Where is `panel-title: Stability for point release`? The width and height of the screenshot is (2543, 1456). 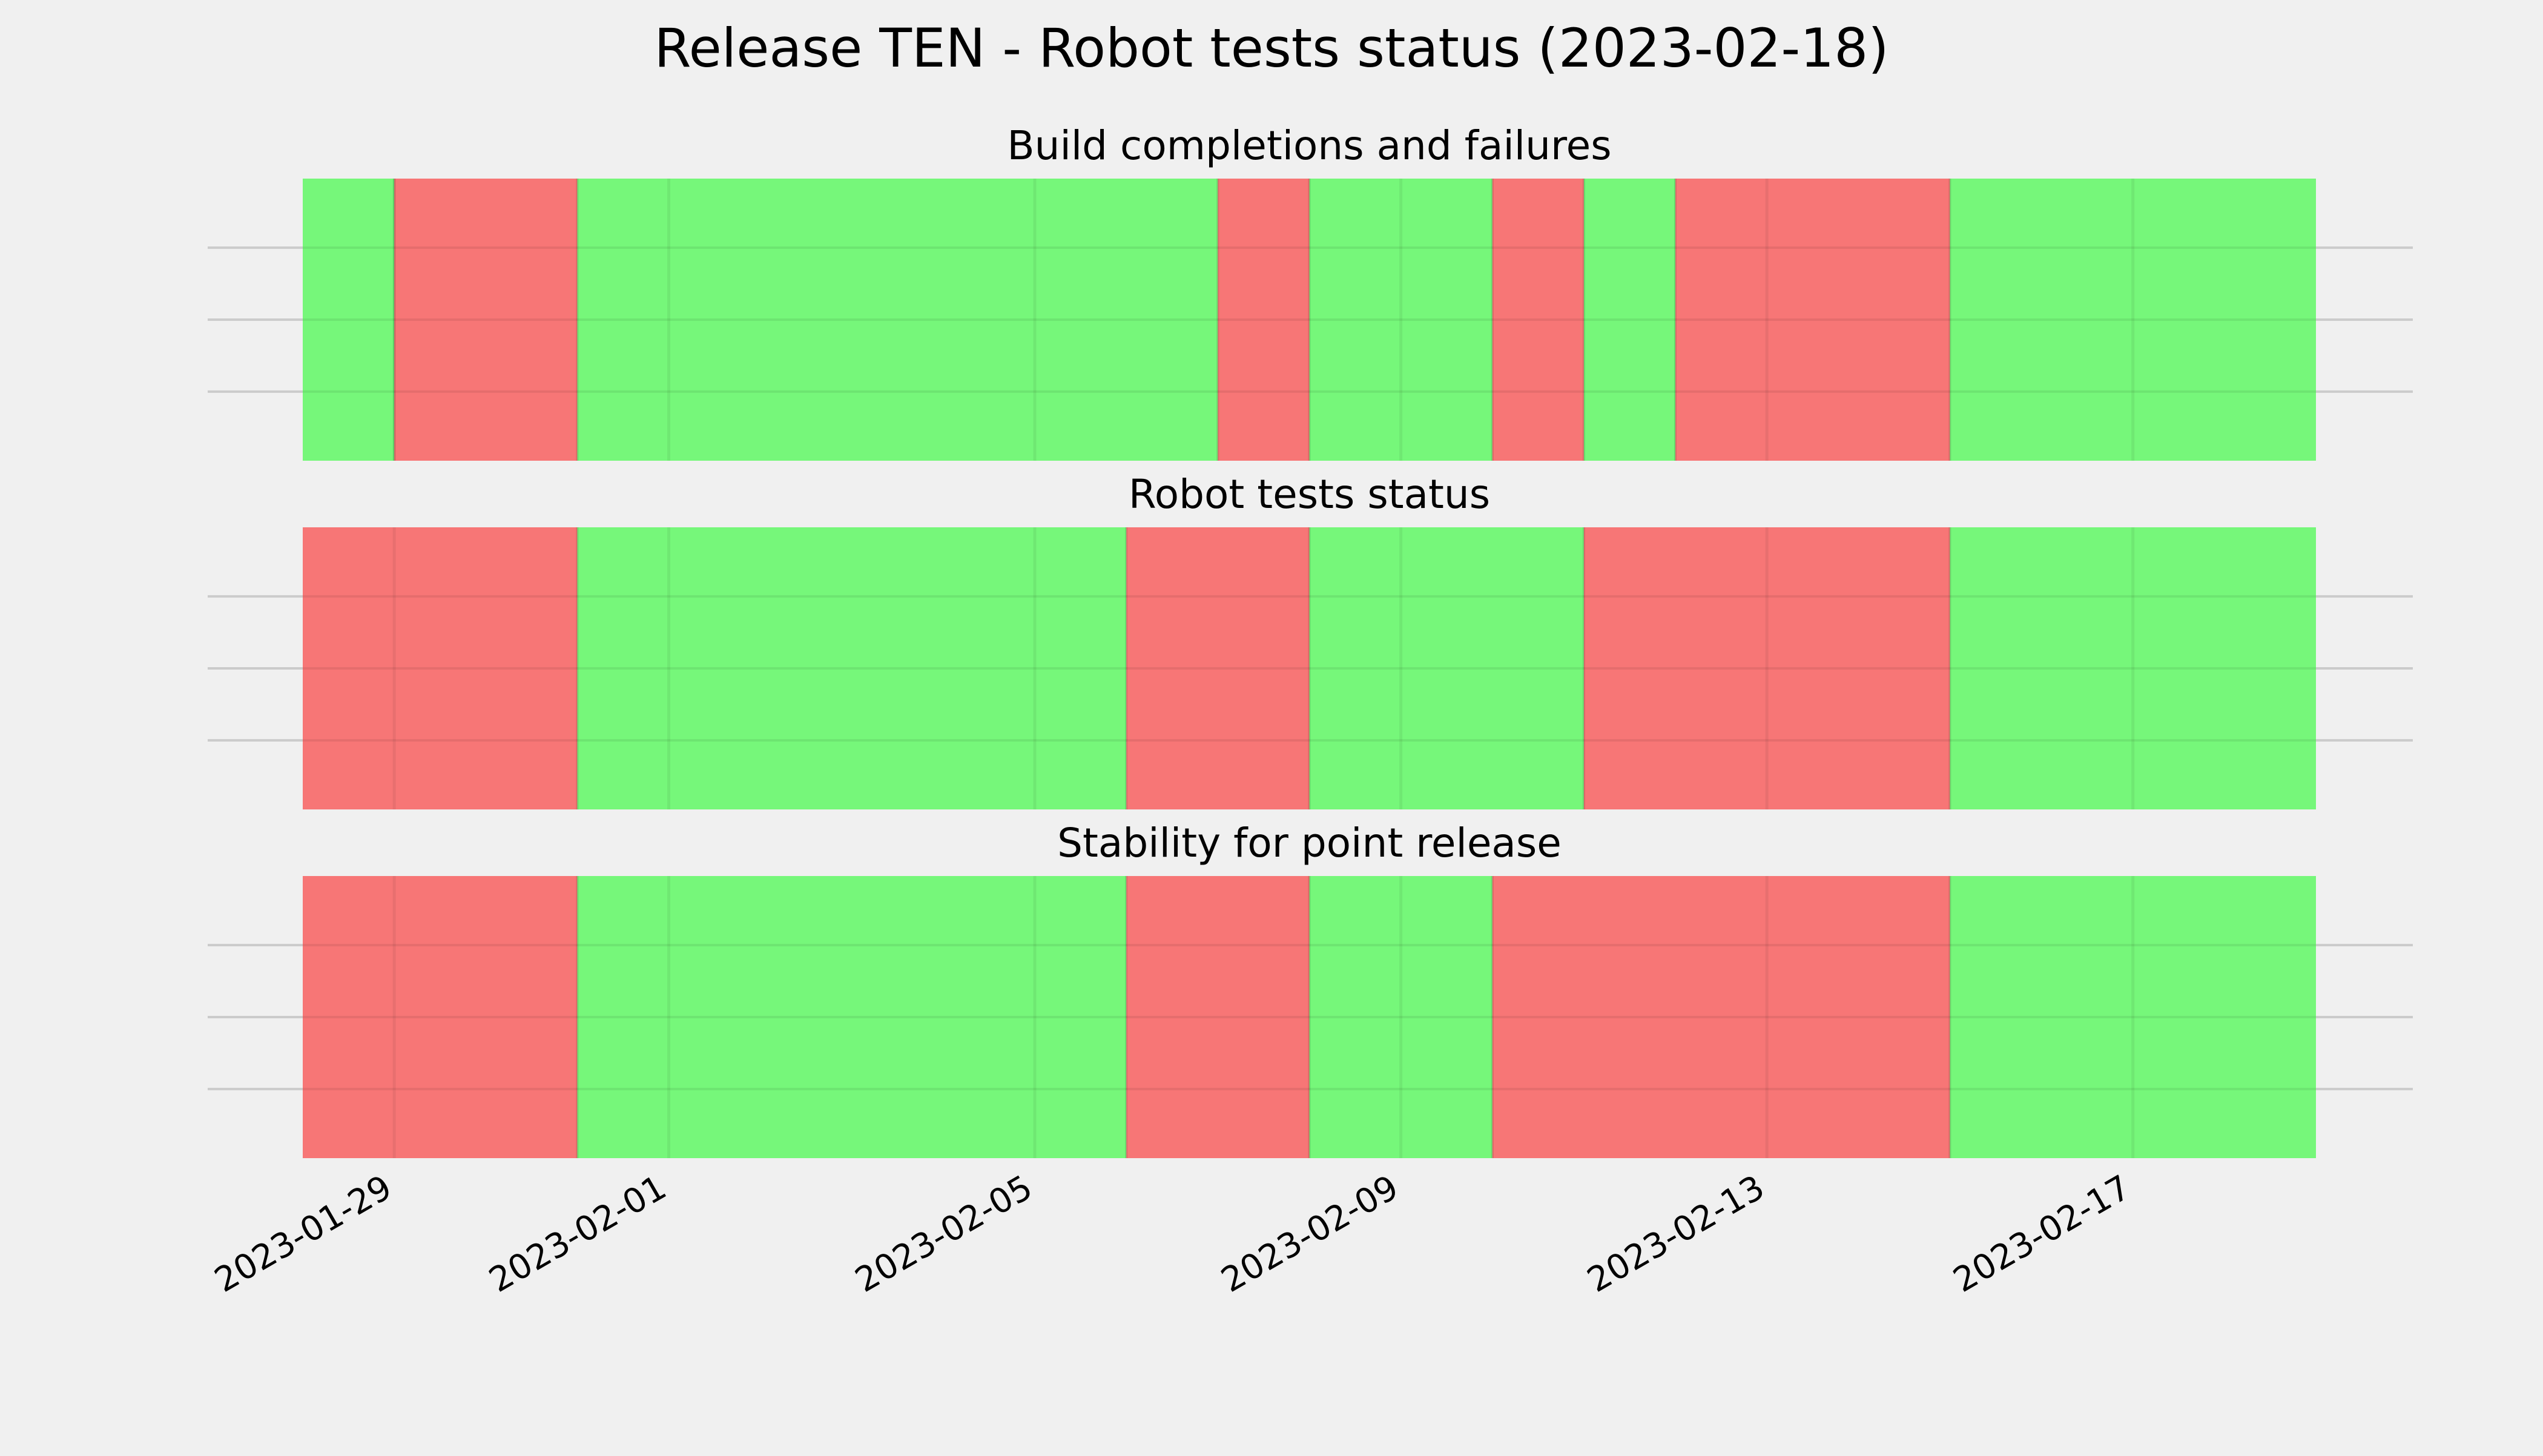 panel-title: Stability for point release is located at coordinates (1309, 843).